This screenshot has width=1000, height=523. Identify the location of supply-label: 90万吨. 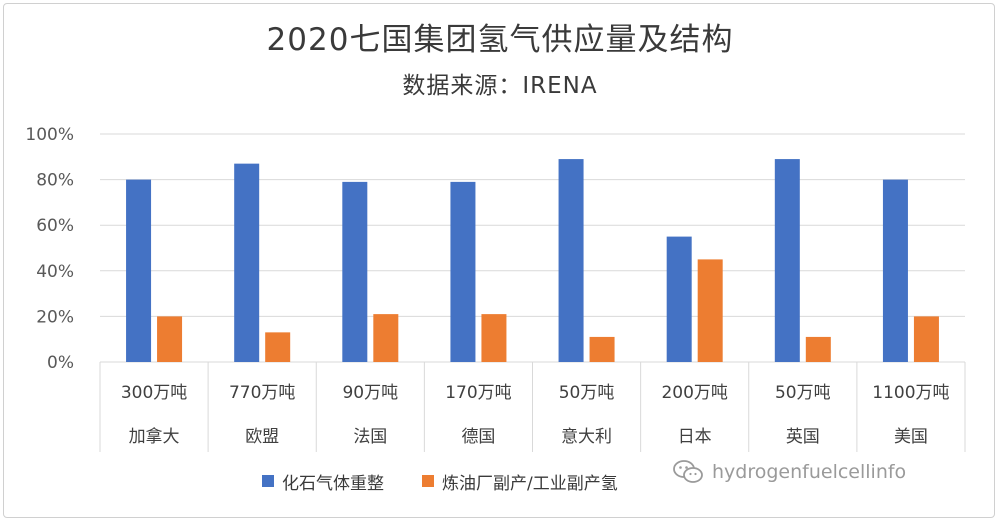
(370, 393).